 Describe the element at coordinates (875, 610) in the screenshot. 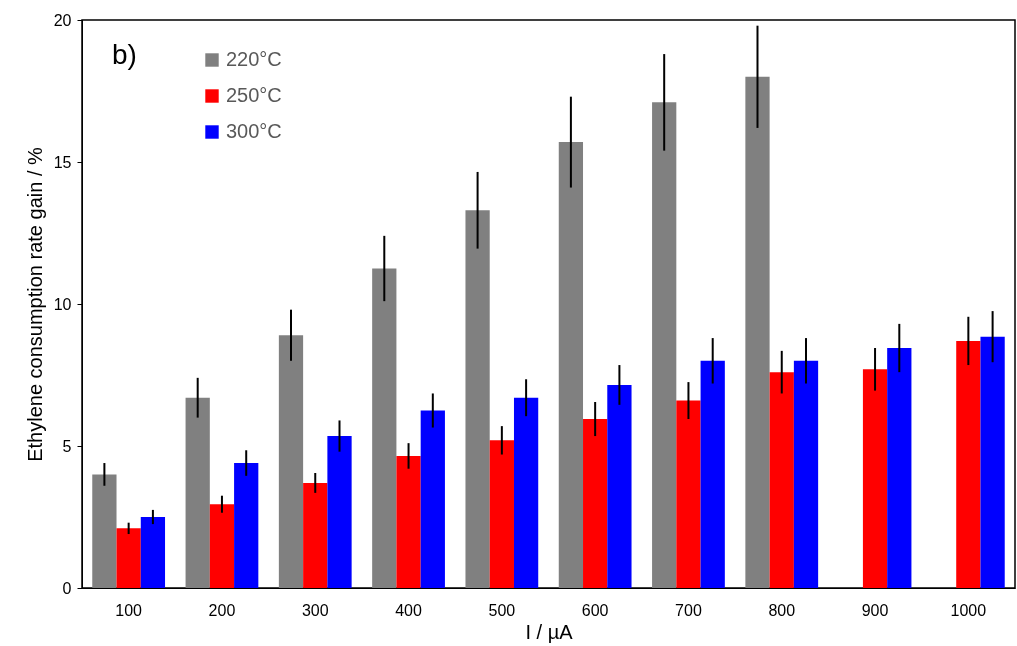

I see `x-tick-label: 900` at that location.